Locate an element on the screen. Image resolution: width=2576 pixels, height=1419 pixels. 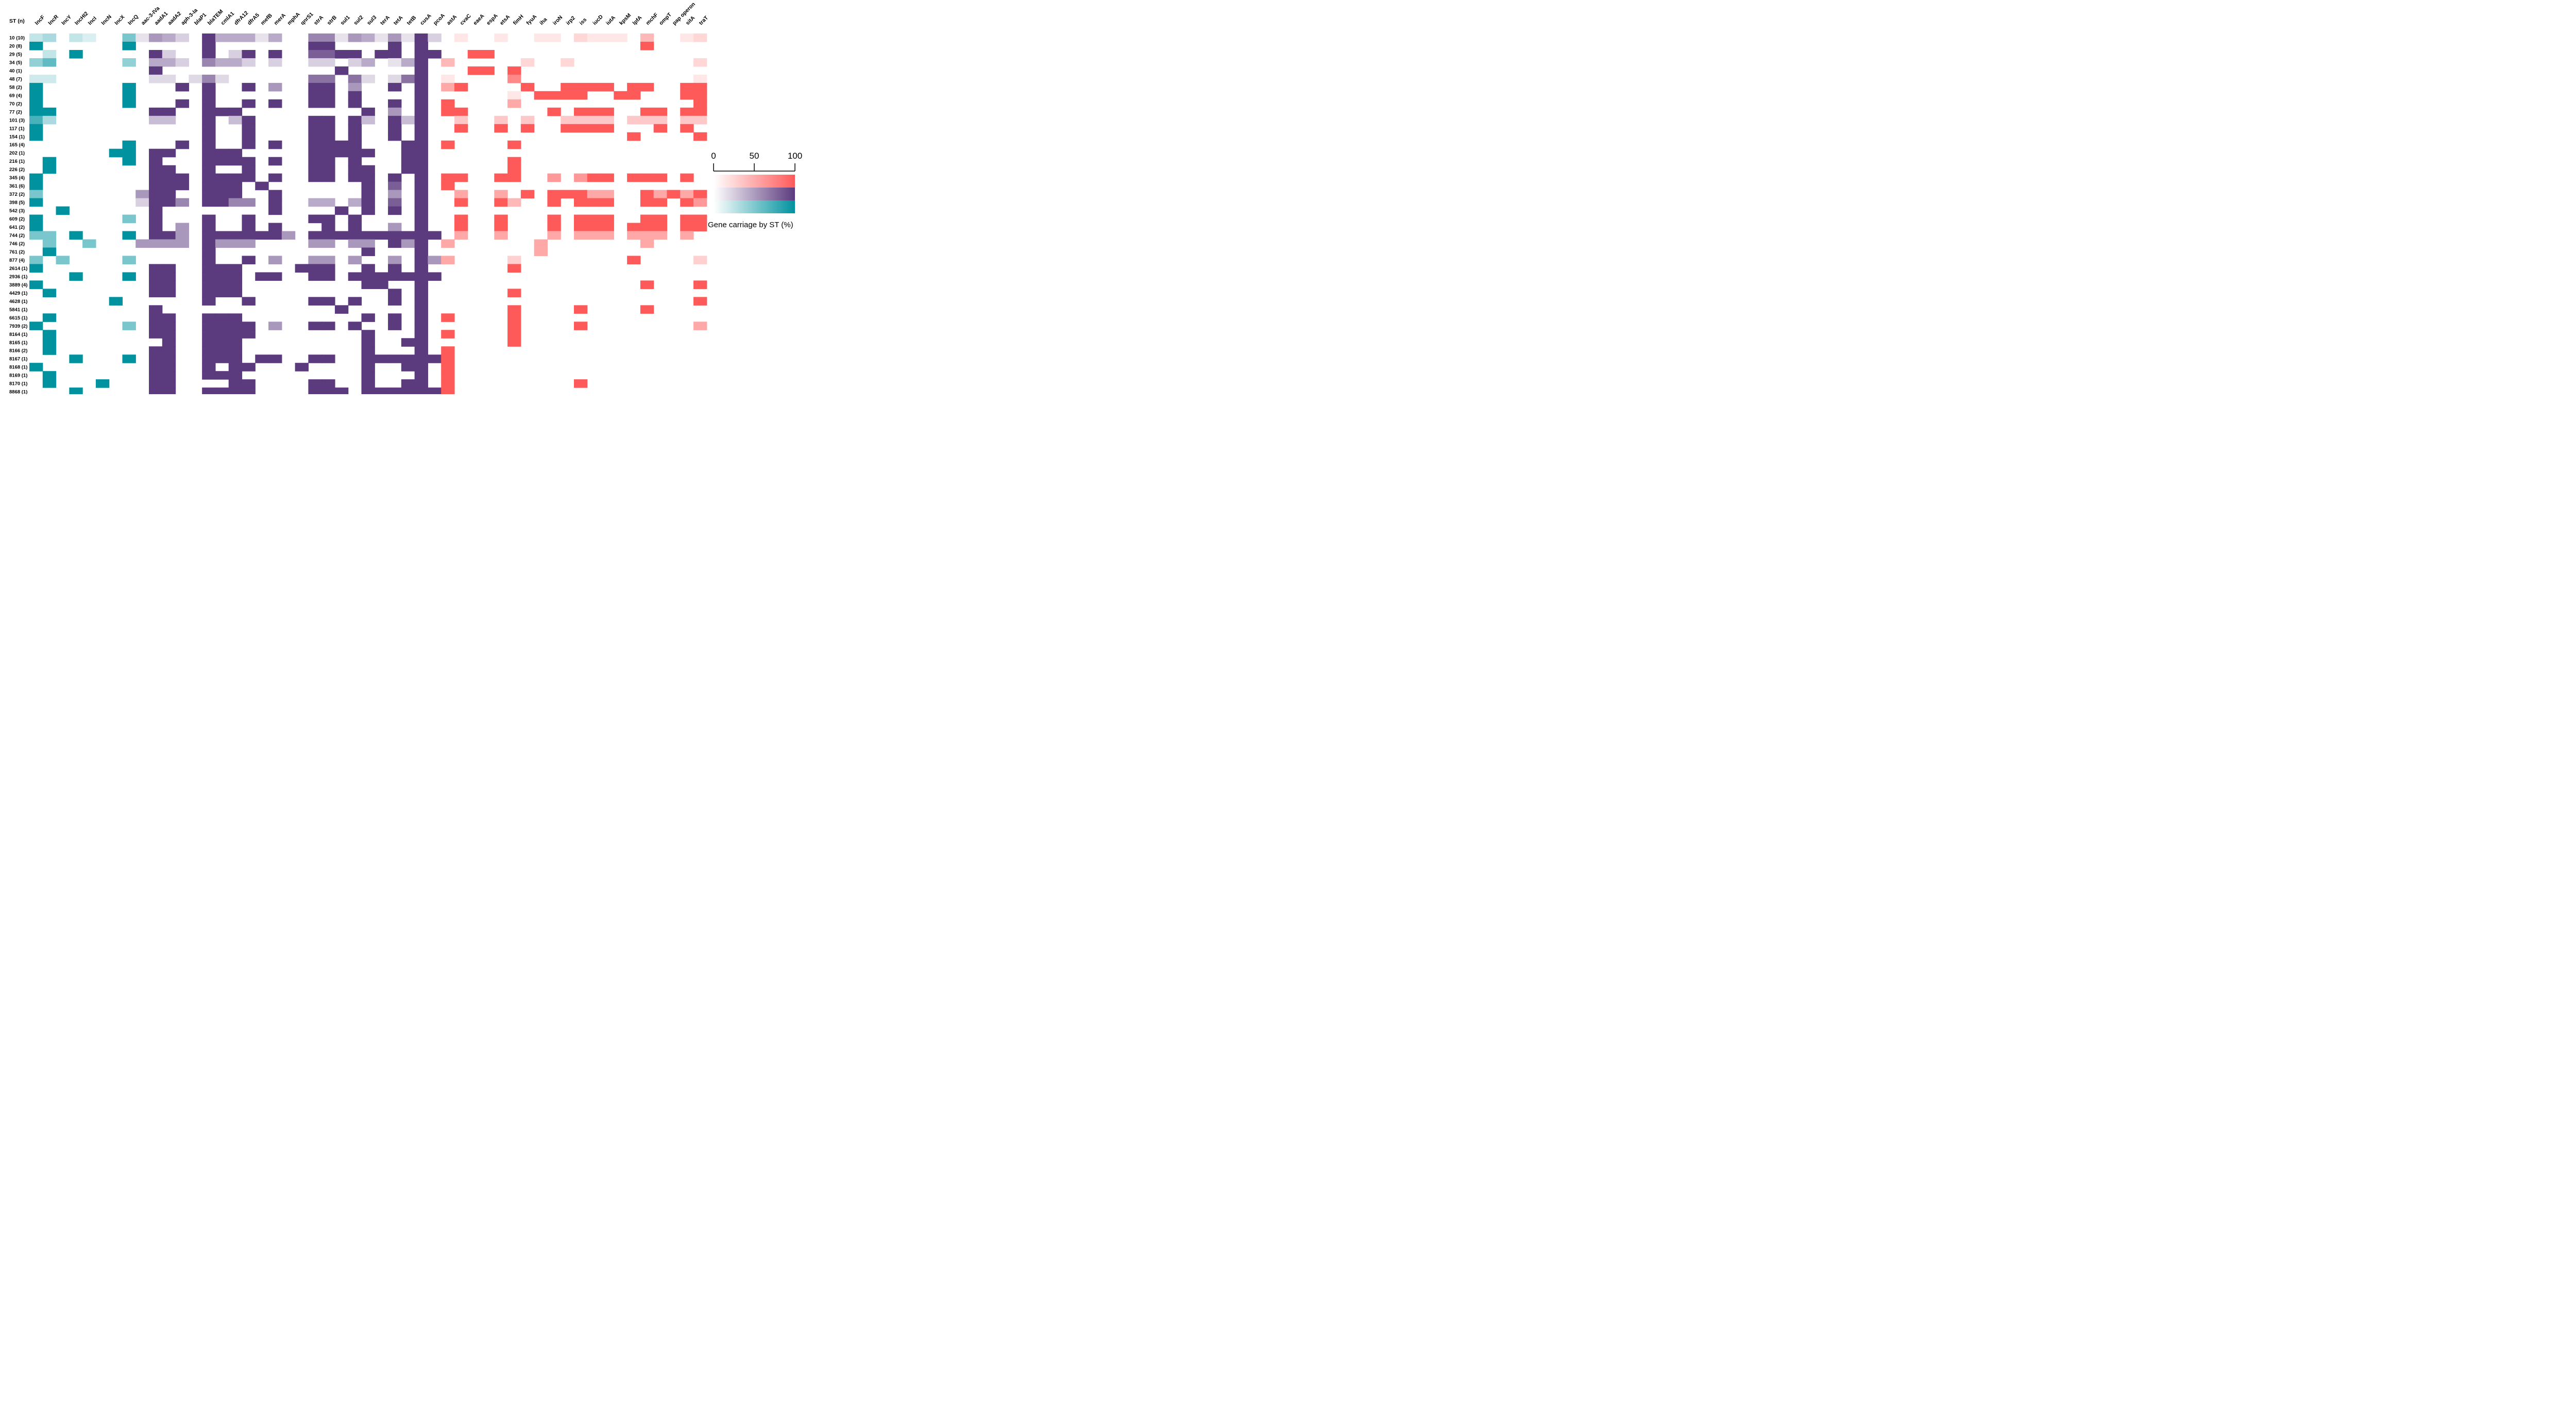
column-label: iutA is located at coordinates (611, 20).